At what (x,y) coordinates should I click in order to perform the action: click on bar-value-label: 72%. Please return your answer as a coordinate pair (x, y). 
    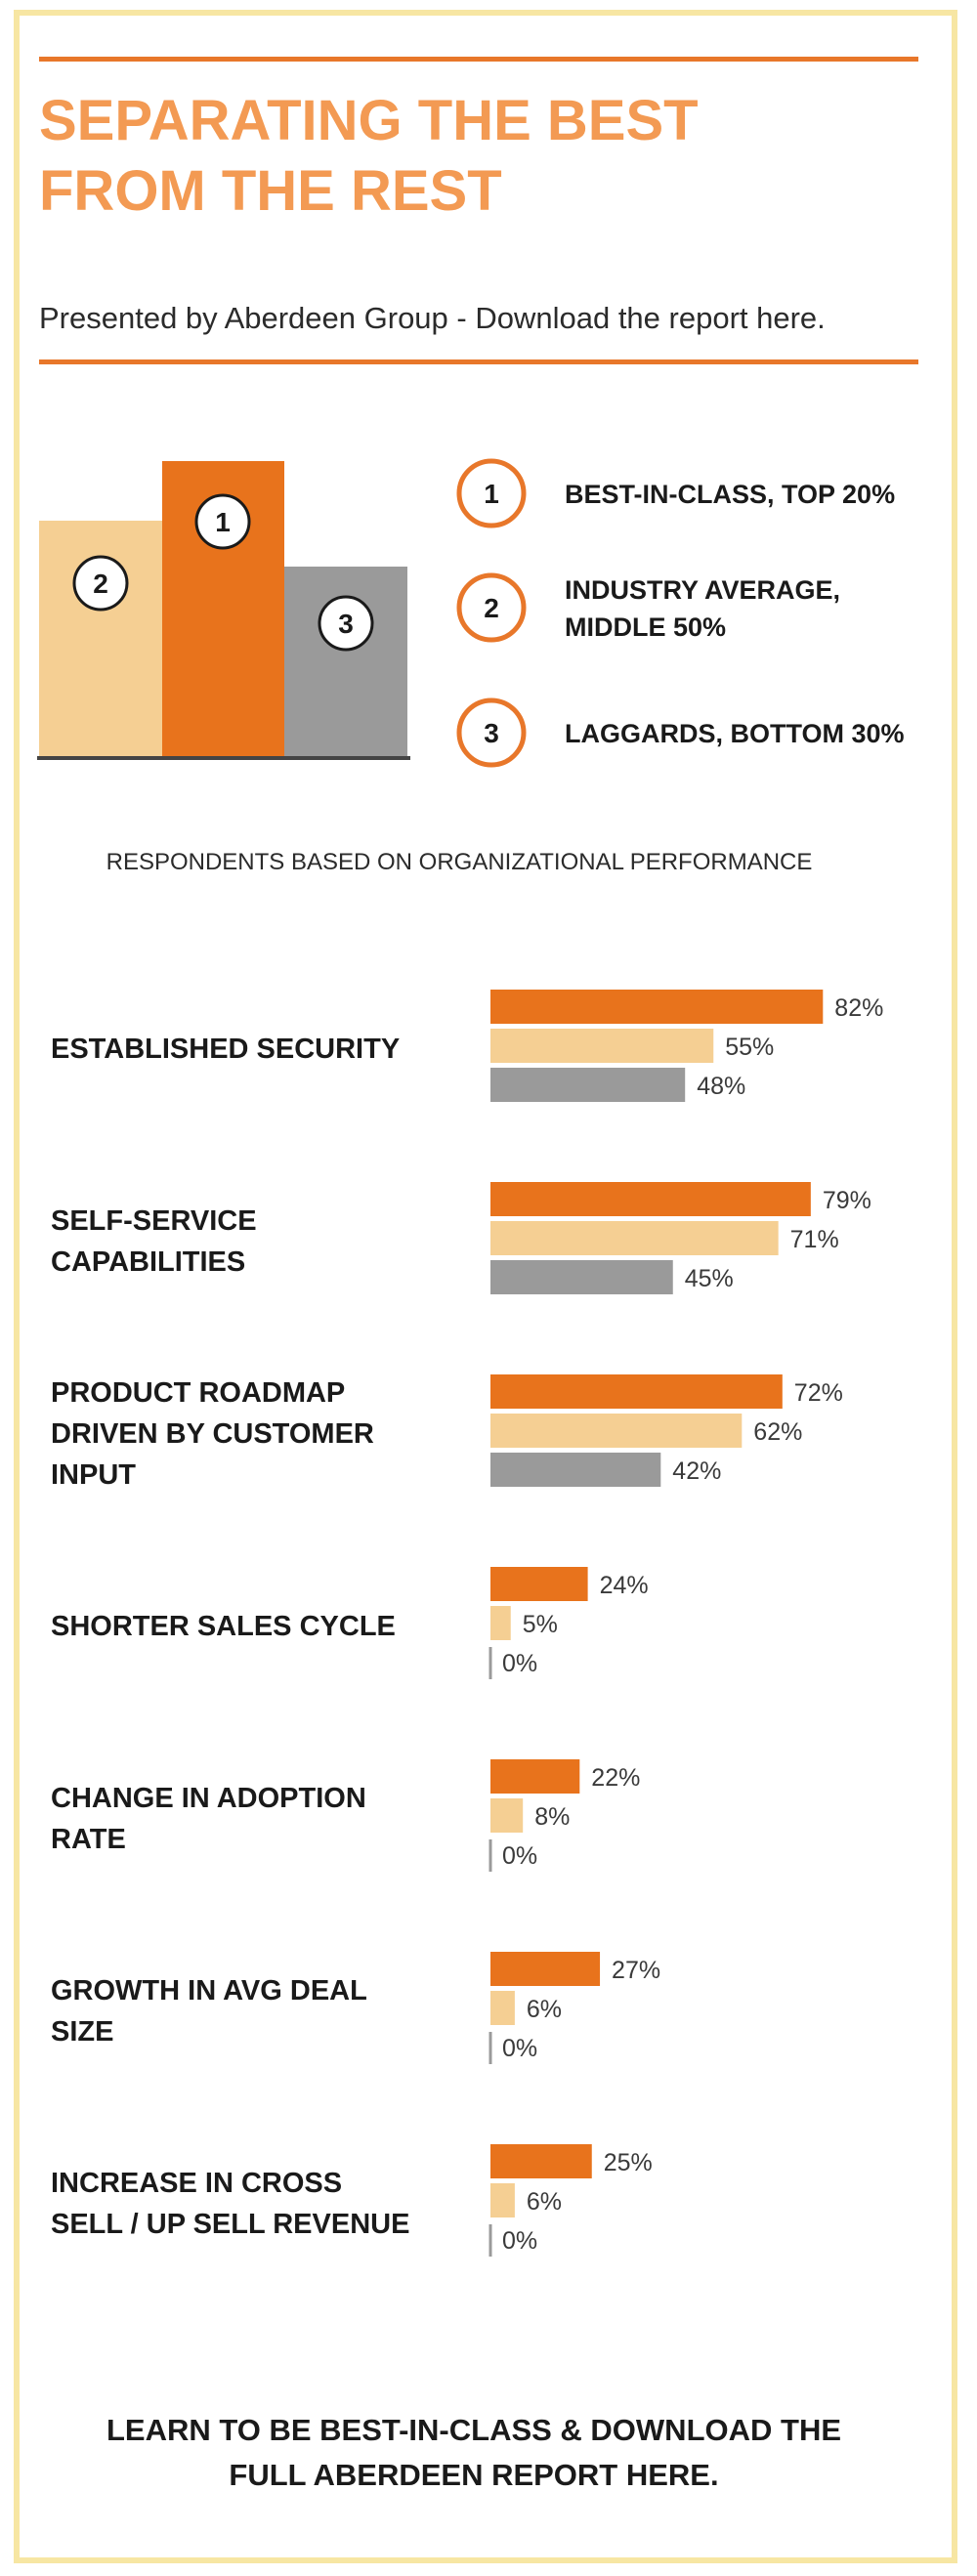
    Looking at the image, I should click on (818, 1393).